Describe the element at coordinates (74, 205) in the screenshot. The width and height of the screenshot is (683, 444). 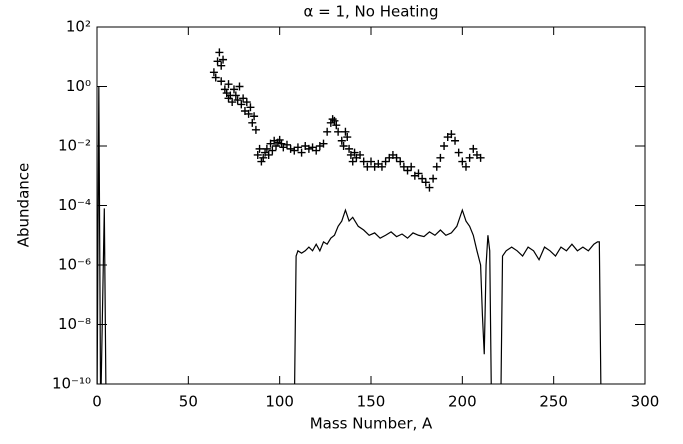
I see `y-tick-label: 10⁻⁴` at that location.